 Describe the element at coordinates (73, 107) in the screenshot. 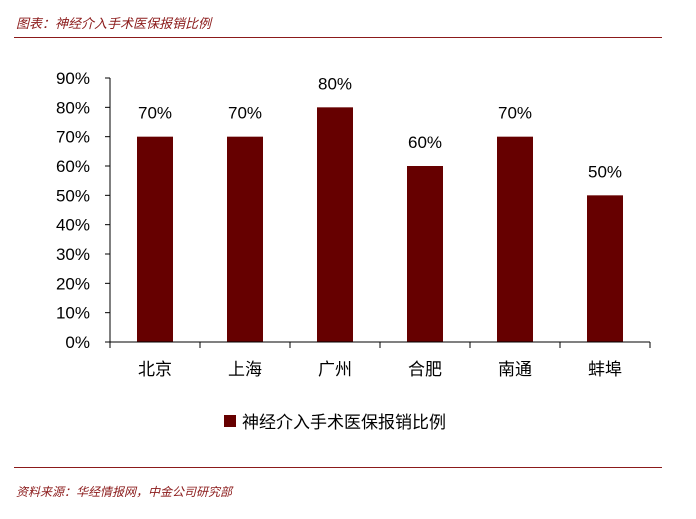

I see `y-tick-label: 80%` at that location.